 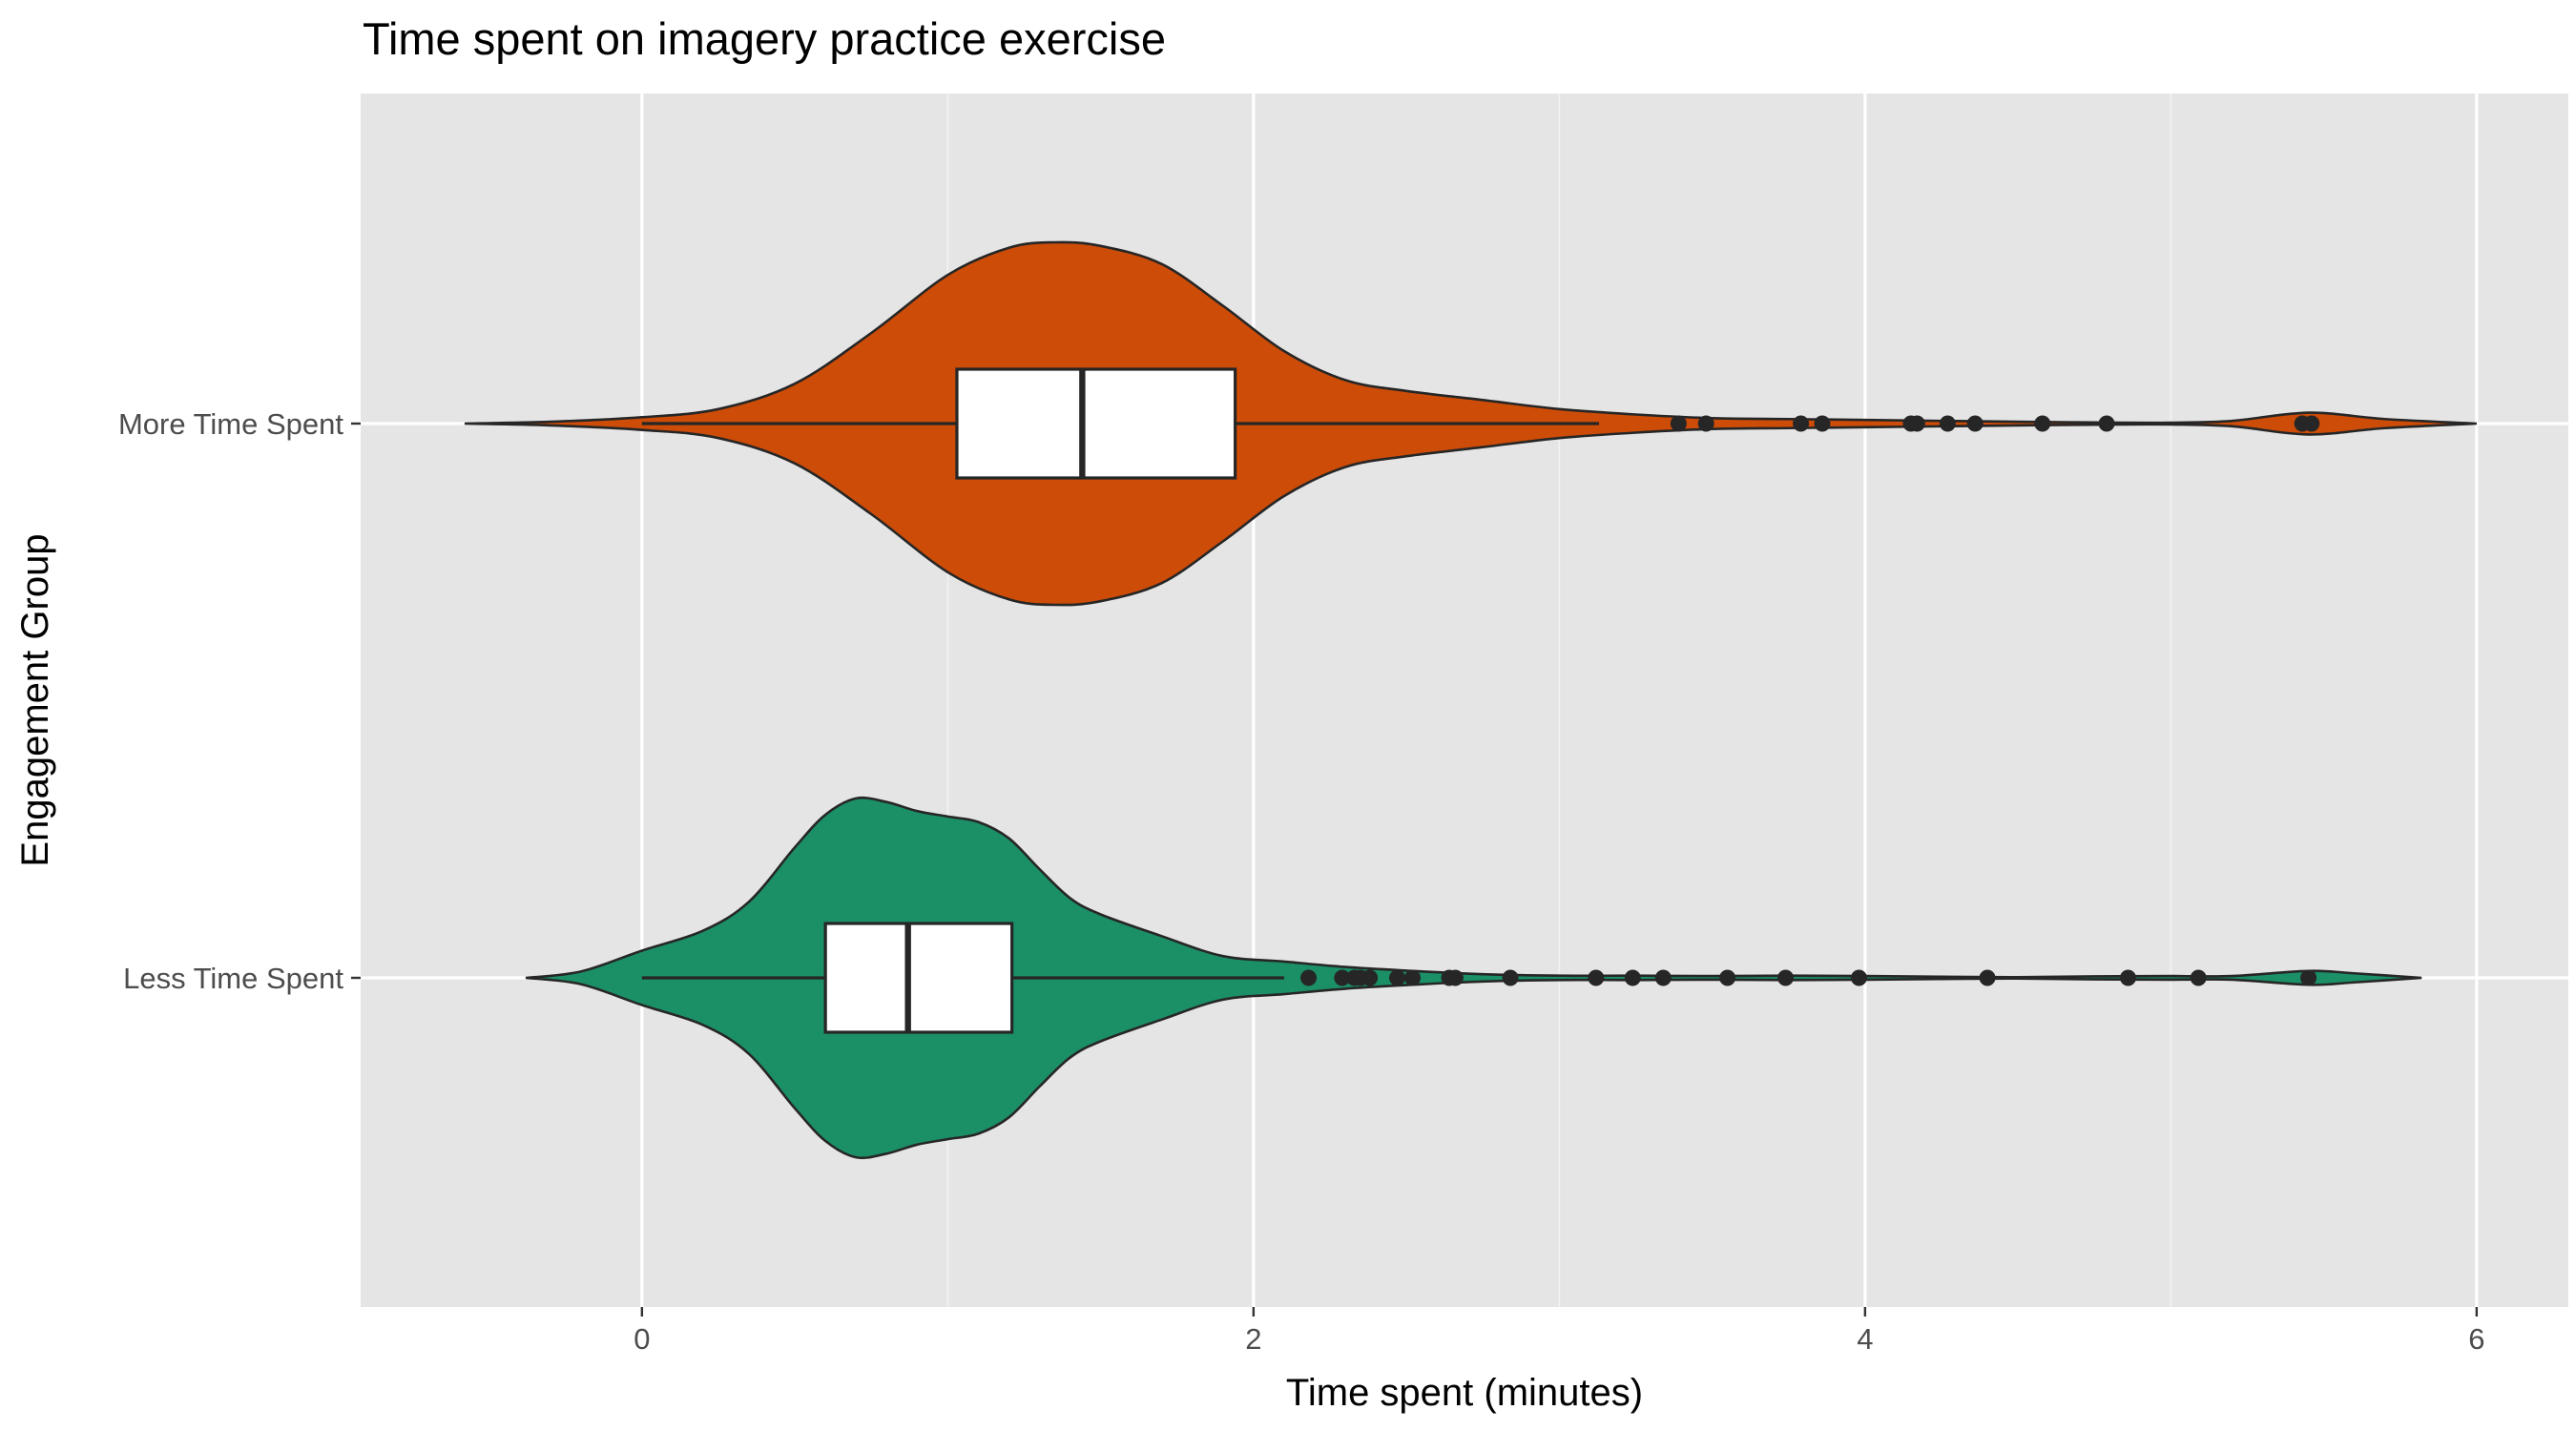 What do you see at coordinates (35, 699) in the screenshot?
I see `y-axis-title: Engagement Group` at bounding box center [35, 699].